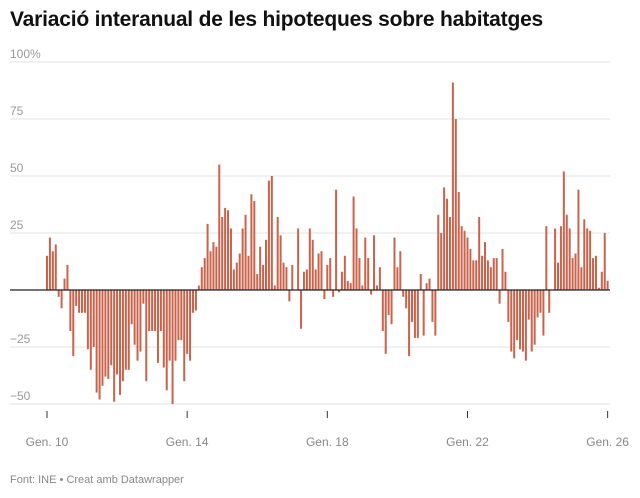  I want to click on x-axis-ticks: Gen. 10 Gen. 14 Gen. 18 Gen. 22 Gen. 26, so click(327, 430).